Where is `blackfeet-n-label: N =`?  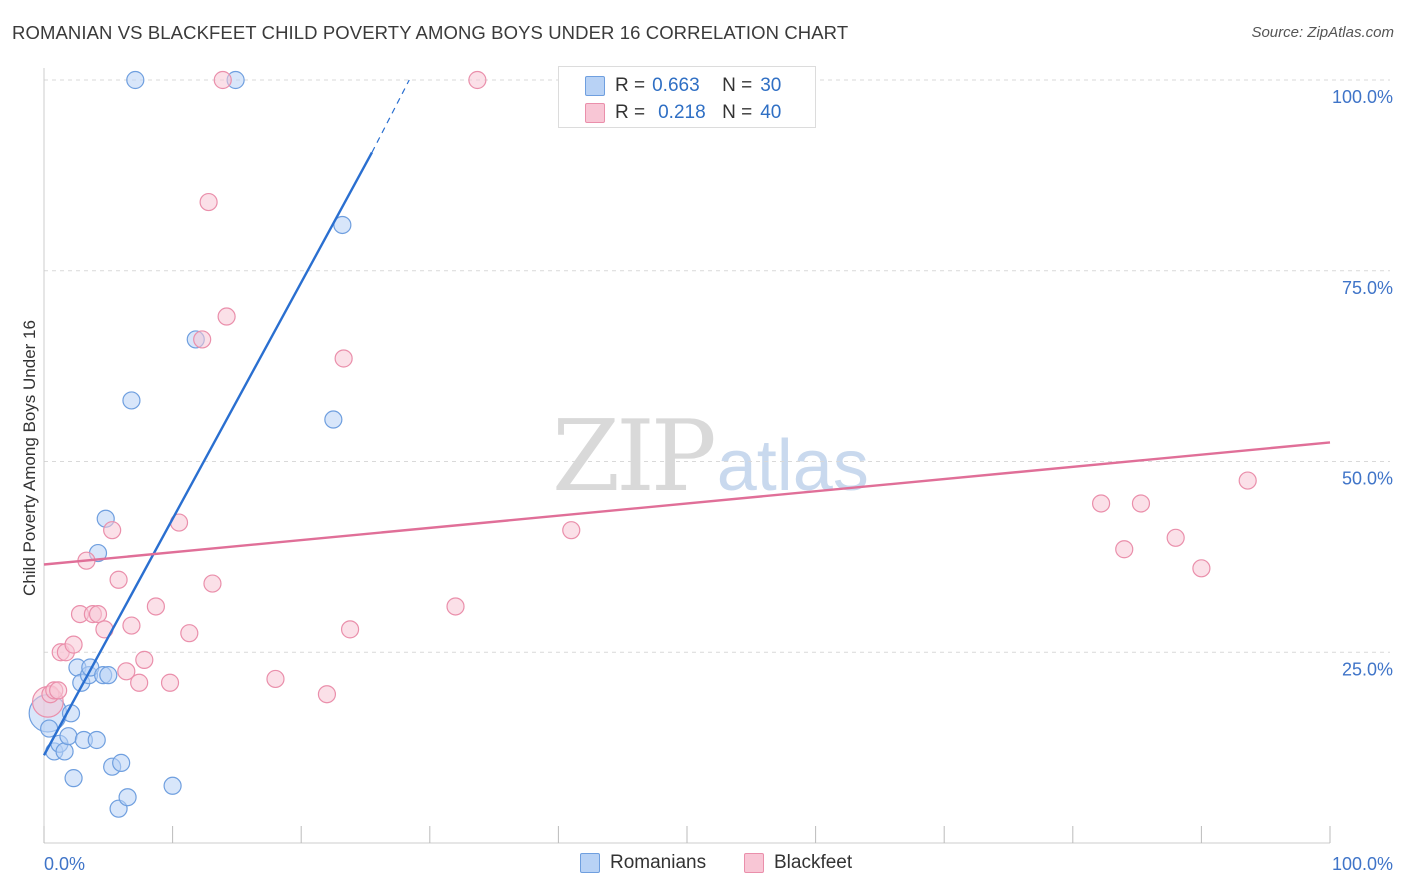
blackfeet-n-label: N = is located at coordinates (737, 112).